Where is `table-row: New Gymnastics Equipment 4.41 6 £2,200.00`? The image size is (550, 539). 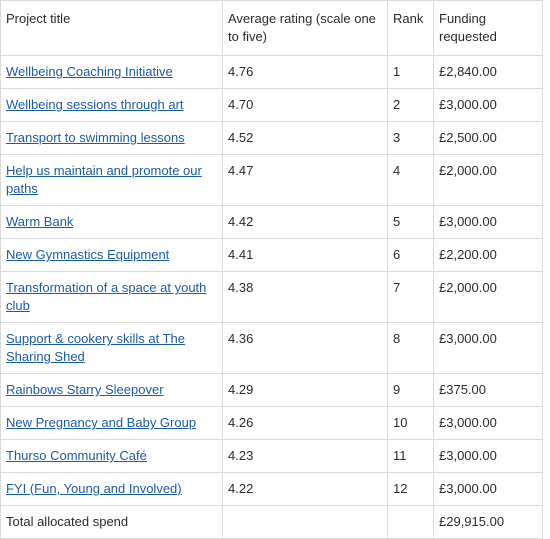 table-row: New Gymnastics Equipment 4.41 6 £2,200.00 is located at coordinates (271, 255).